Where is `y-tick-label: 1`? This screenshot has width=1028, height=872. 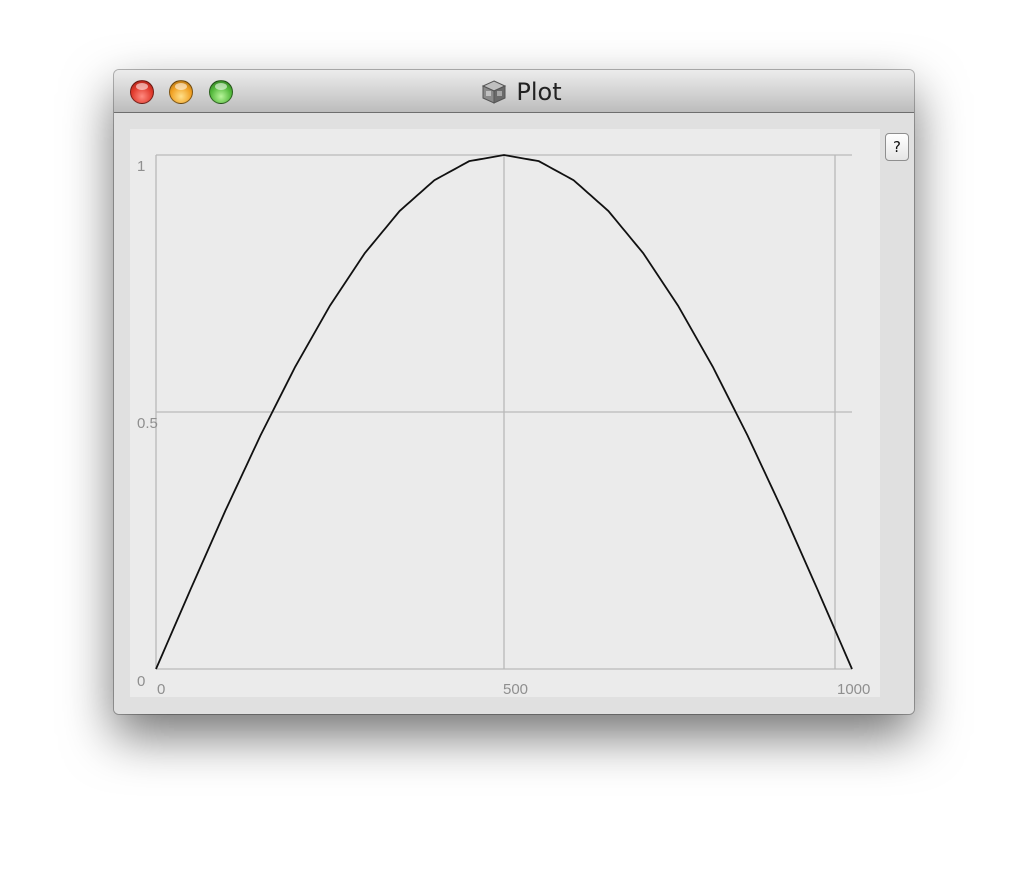 y-tick-label: 1 is located at coordinates (141, 166).